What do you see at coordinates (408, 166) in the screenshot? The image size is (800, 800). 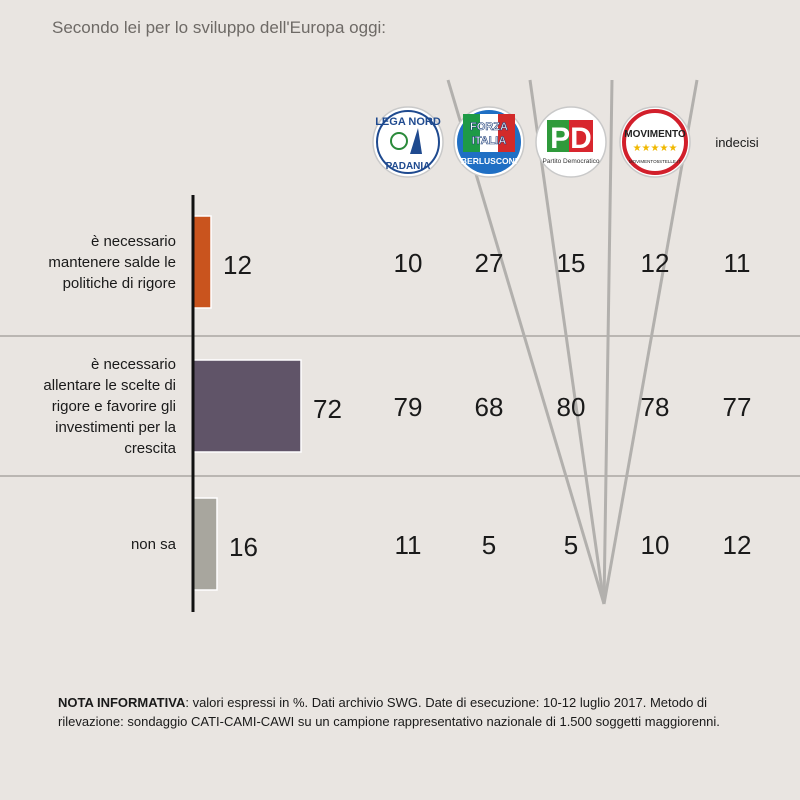 I see `lega-bottom-text: PADANIA` at bounding box center [408, 166].